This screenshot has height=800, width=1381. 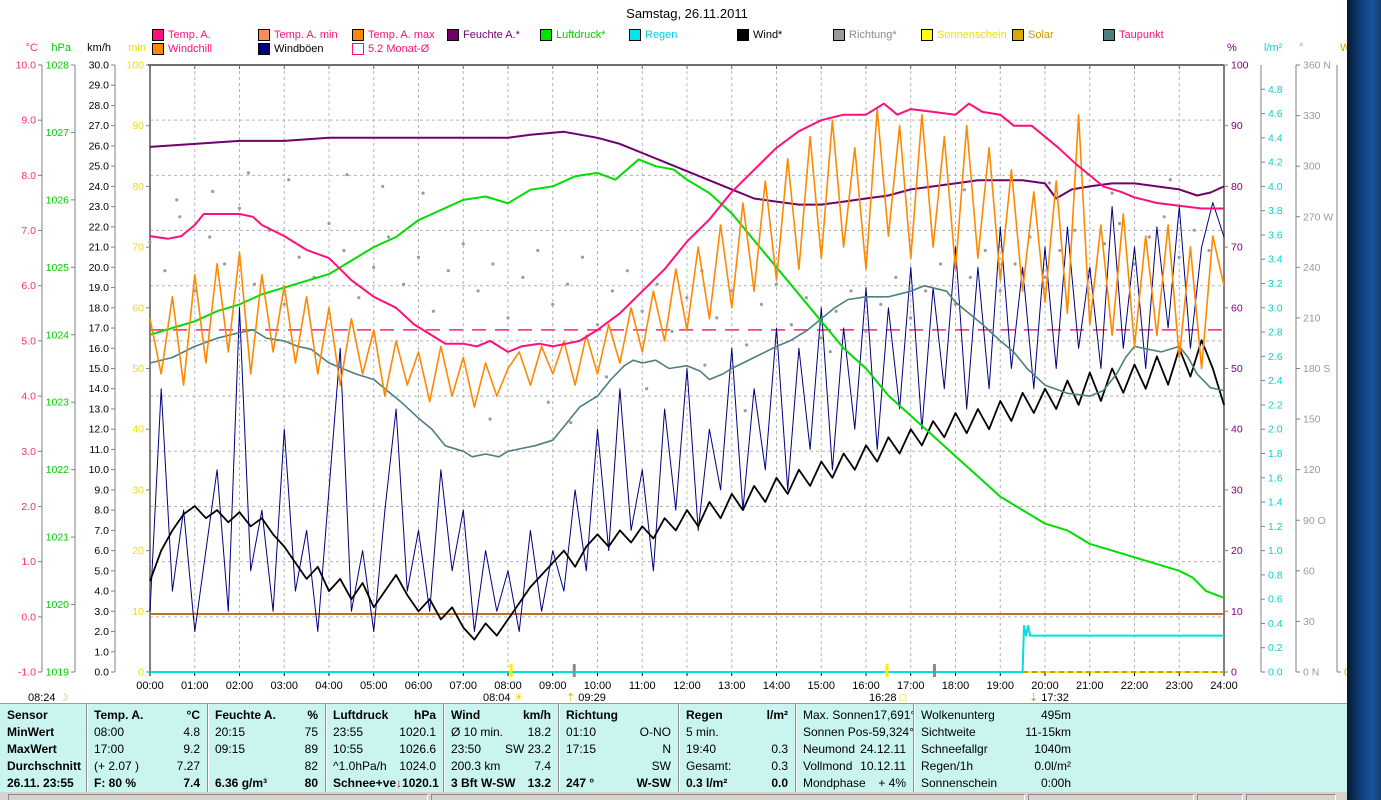 I want to click on table-cell-value: 1026.6, so click(x=417, y=748).